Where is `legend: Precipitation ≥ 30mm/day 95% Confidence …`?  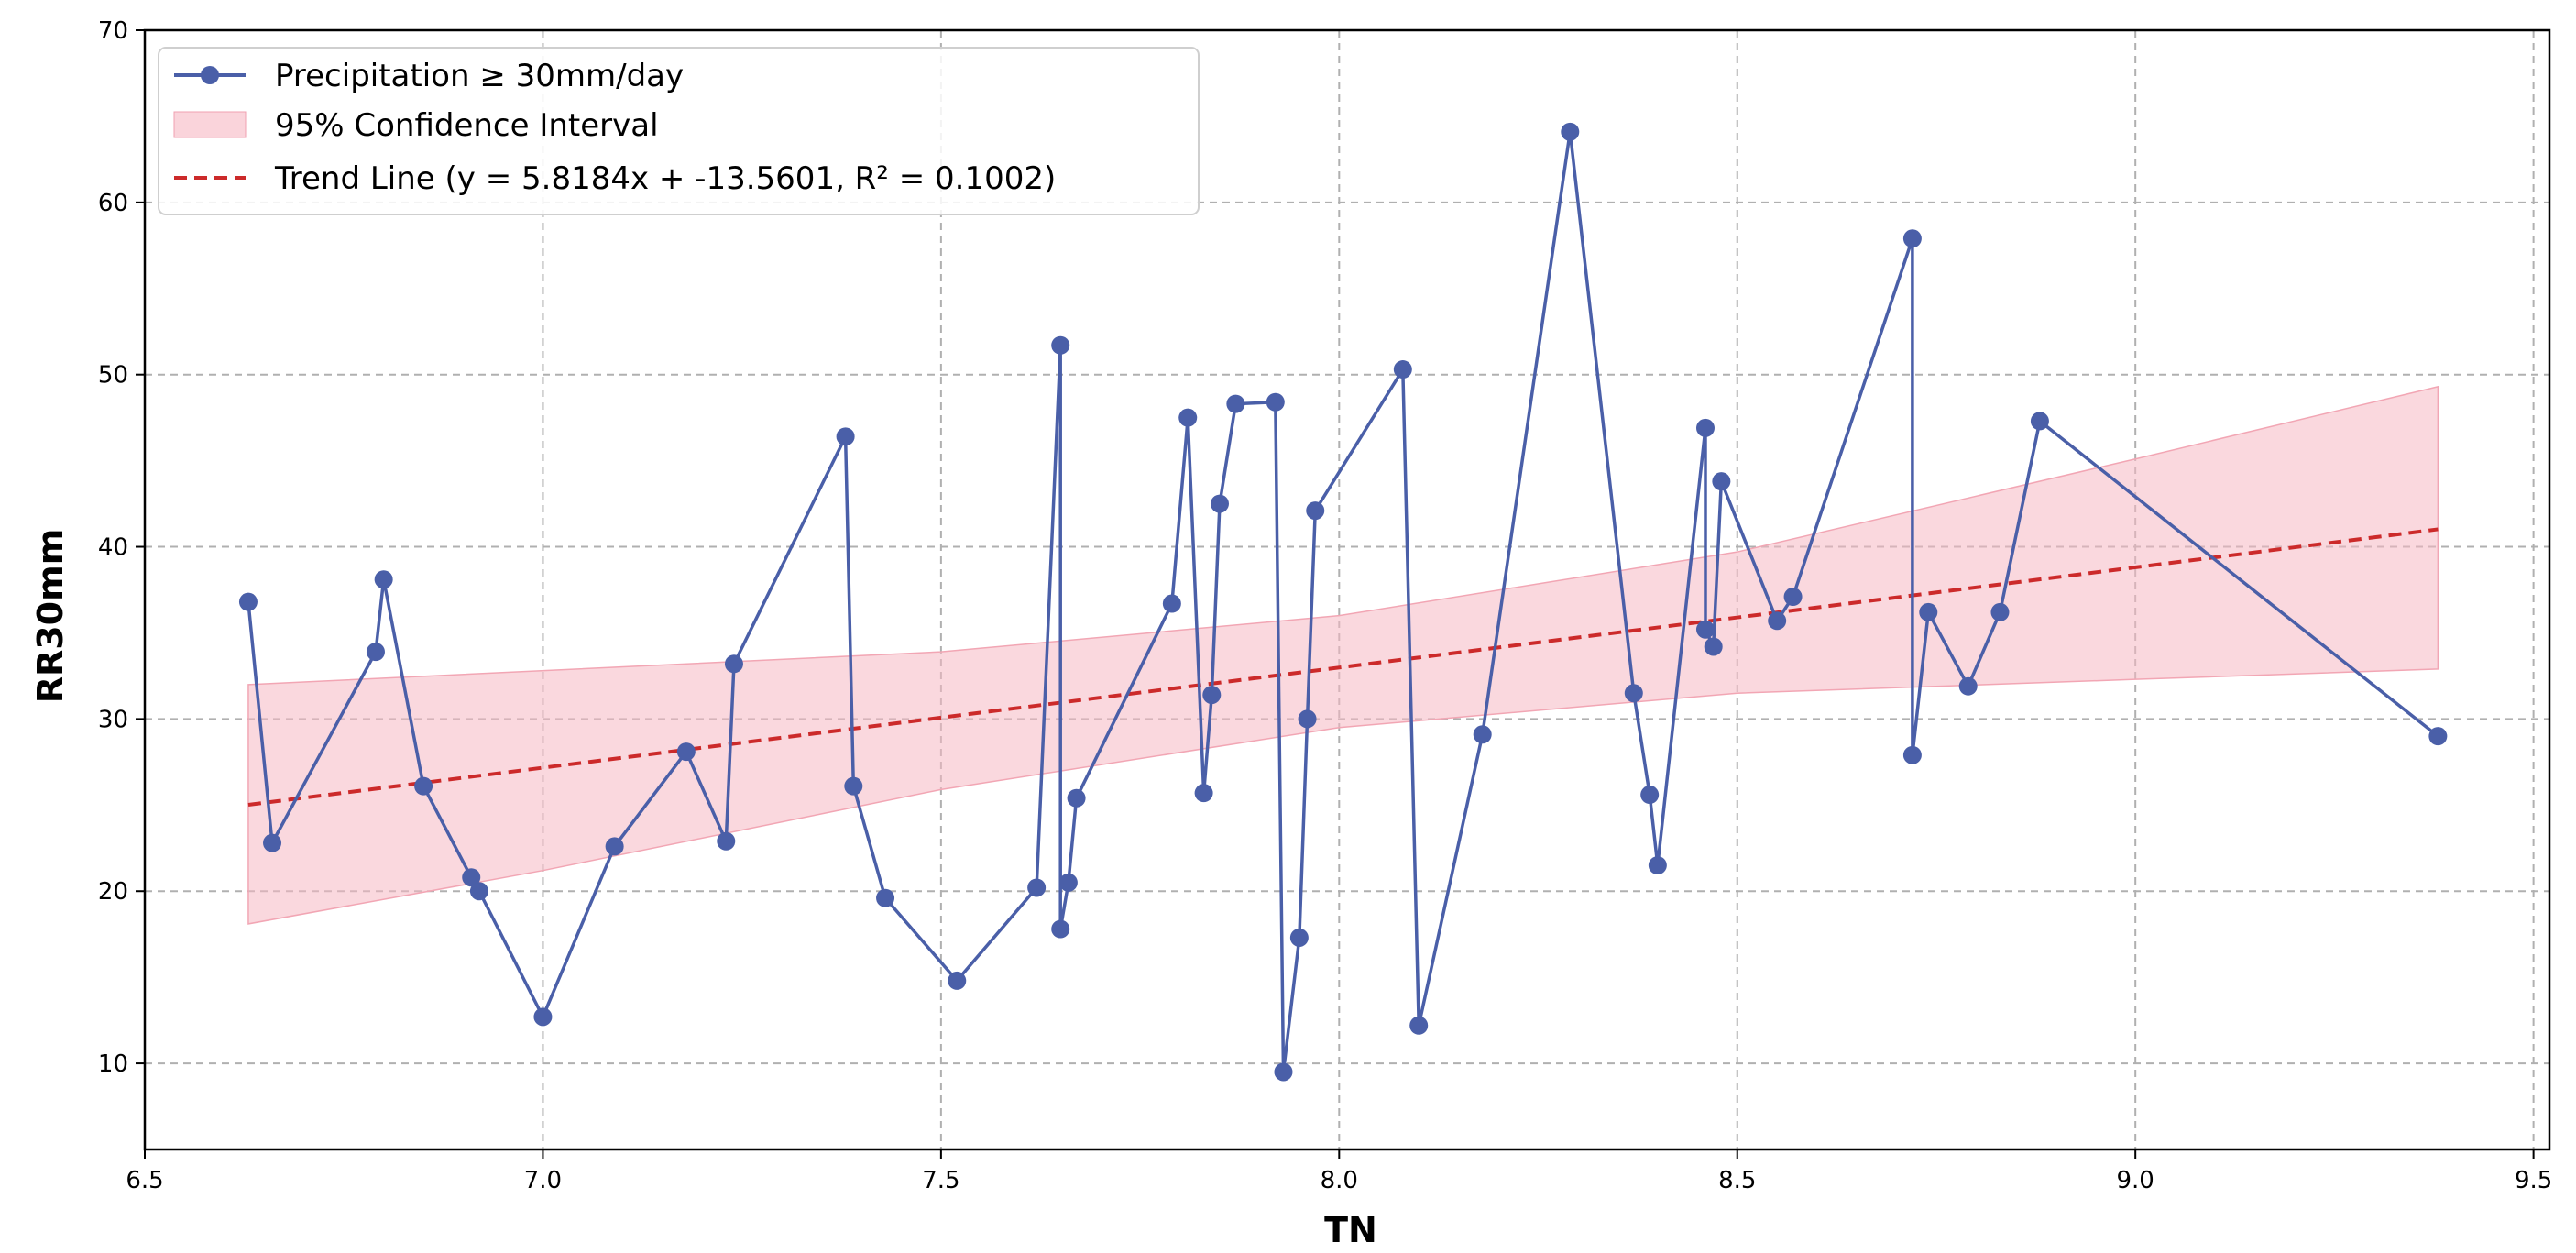
legend: Precipitation ≥ 30mm/day 95% Confidence … is located at coordinates (679, 131).